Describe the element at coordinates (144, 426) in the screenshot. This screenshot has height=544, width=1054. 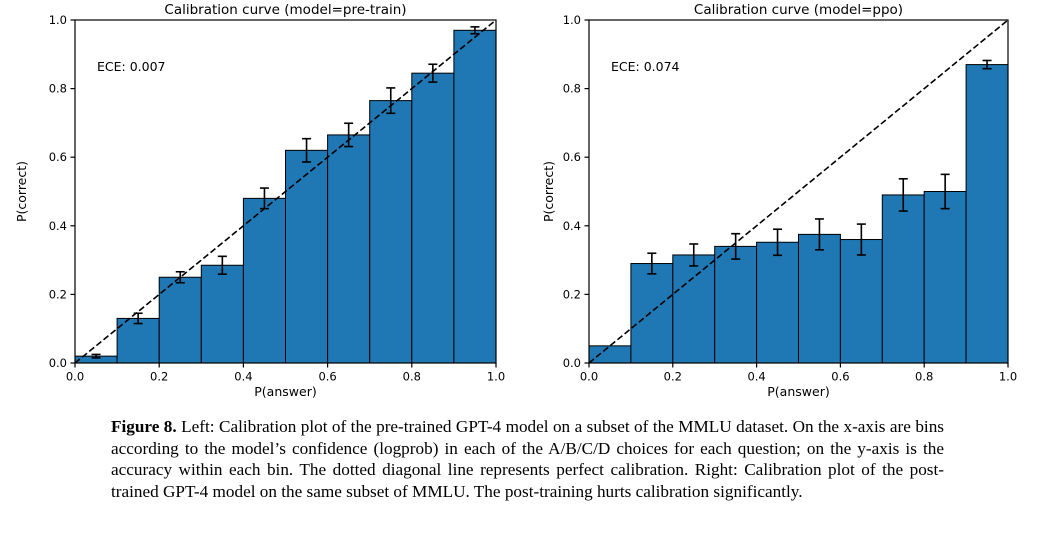
I see `figure-caption-label: Figure 8.` at that location.